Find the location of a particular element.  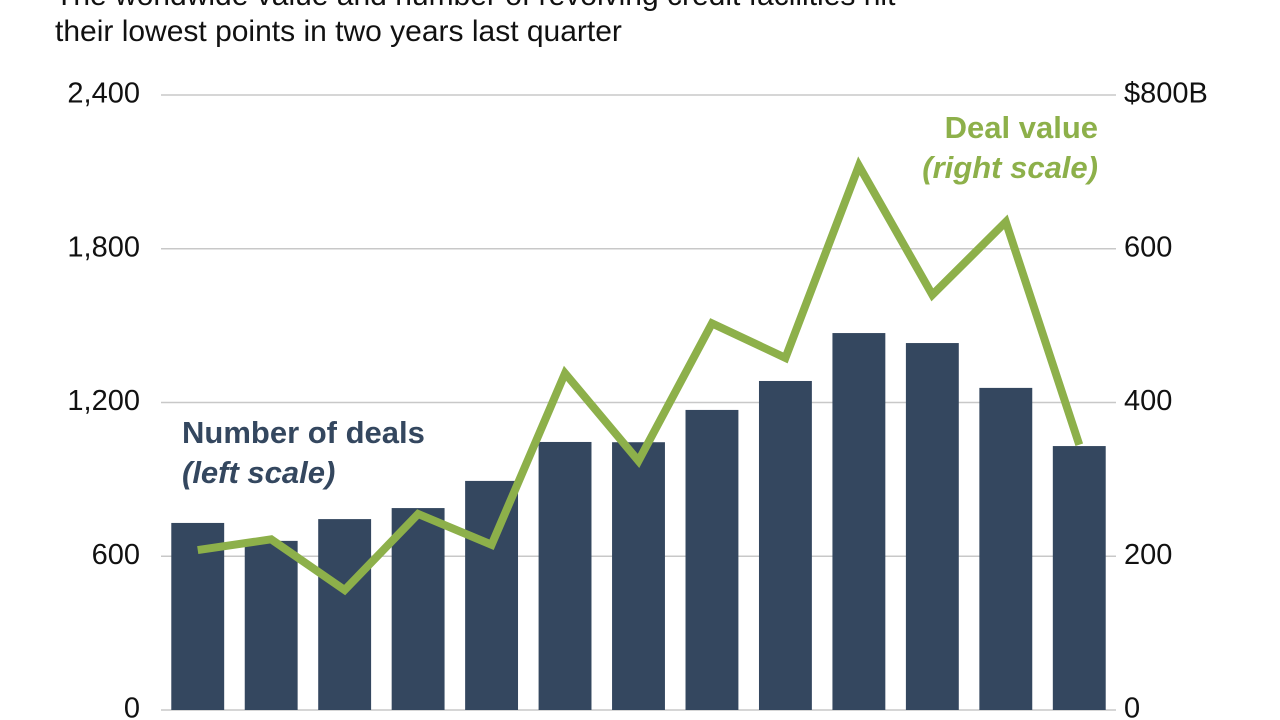

annotation: Deal value is located at coordinates (1021, 127).